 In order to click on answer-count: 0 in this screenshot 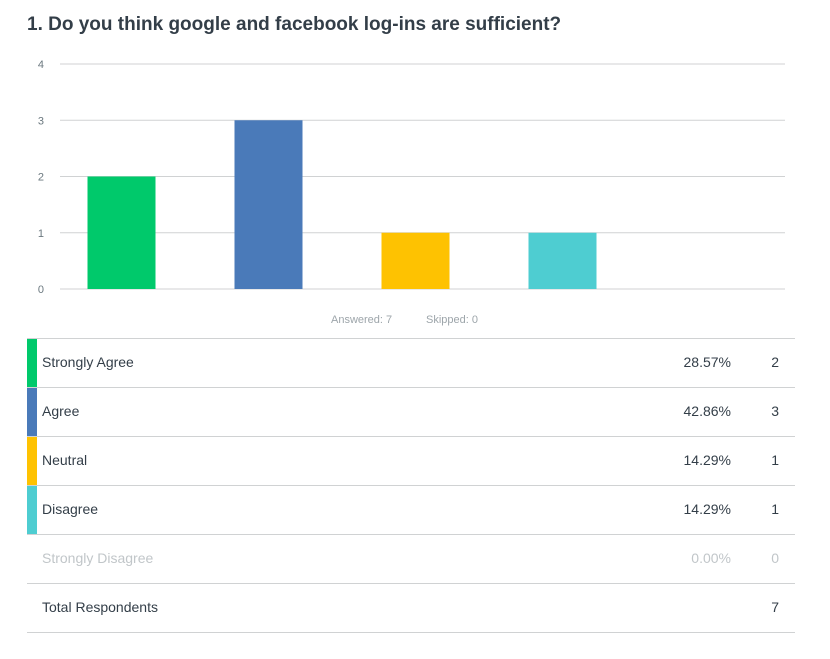, I will do `click(775, 558)`.